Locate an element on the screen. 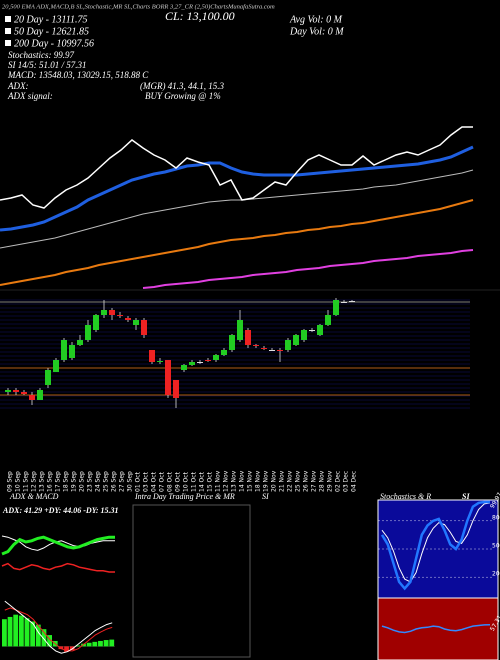  x-tick-label: 11 Oct is located at coordinates (194, 481).